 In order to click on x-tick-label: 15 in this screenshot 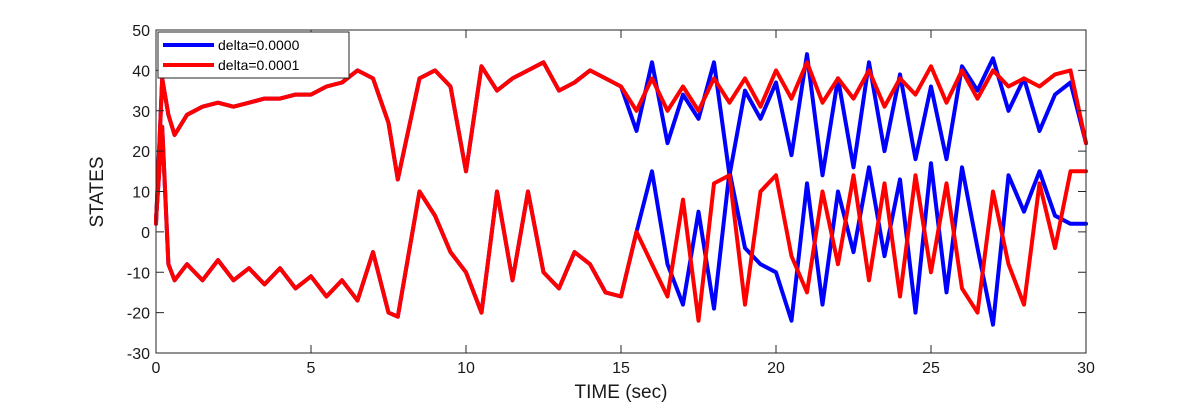, I will do `click(621, 368)`.